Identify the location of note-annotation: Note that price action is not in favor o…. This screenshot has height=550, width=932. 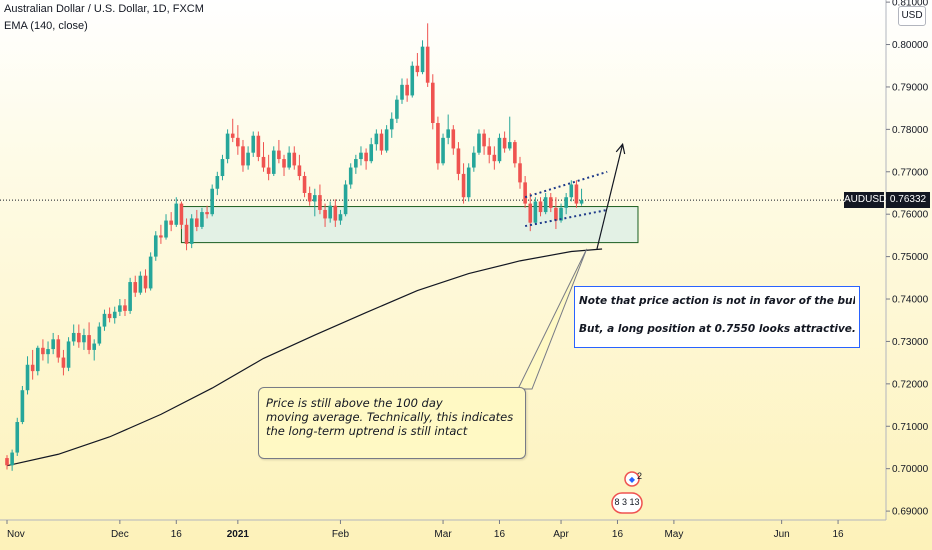
(717, 317).